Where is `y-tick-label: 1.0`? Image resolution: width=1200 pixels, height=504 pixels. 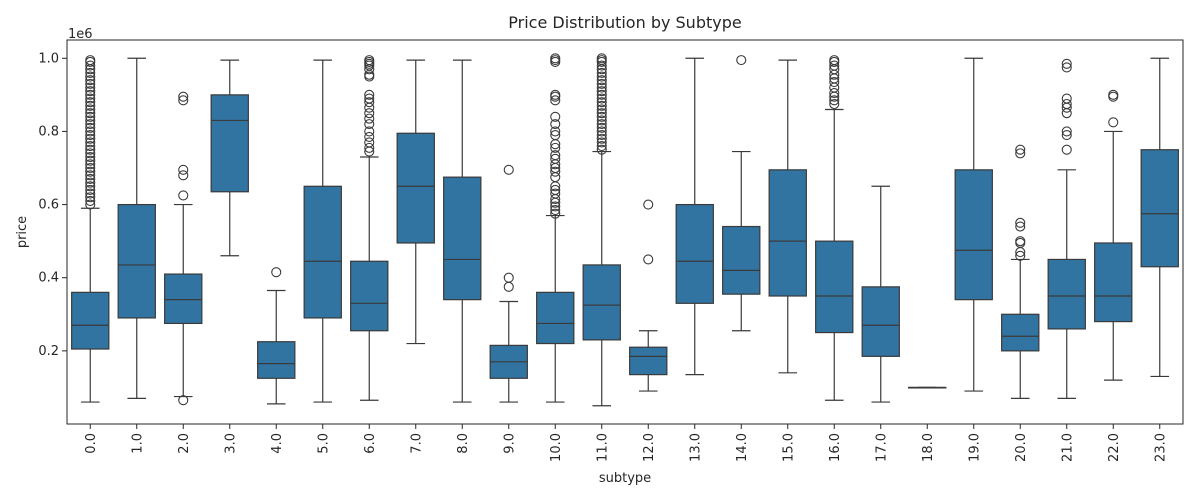
y-tick-label: 1.0 is located at coordinates (48, 58).